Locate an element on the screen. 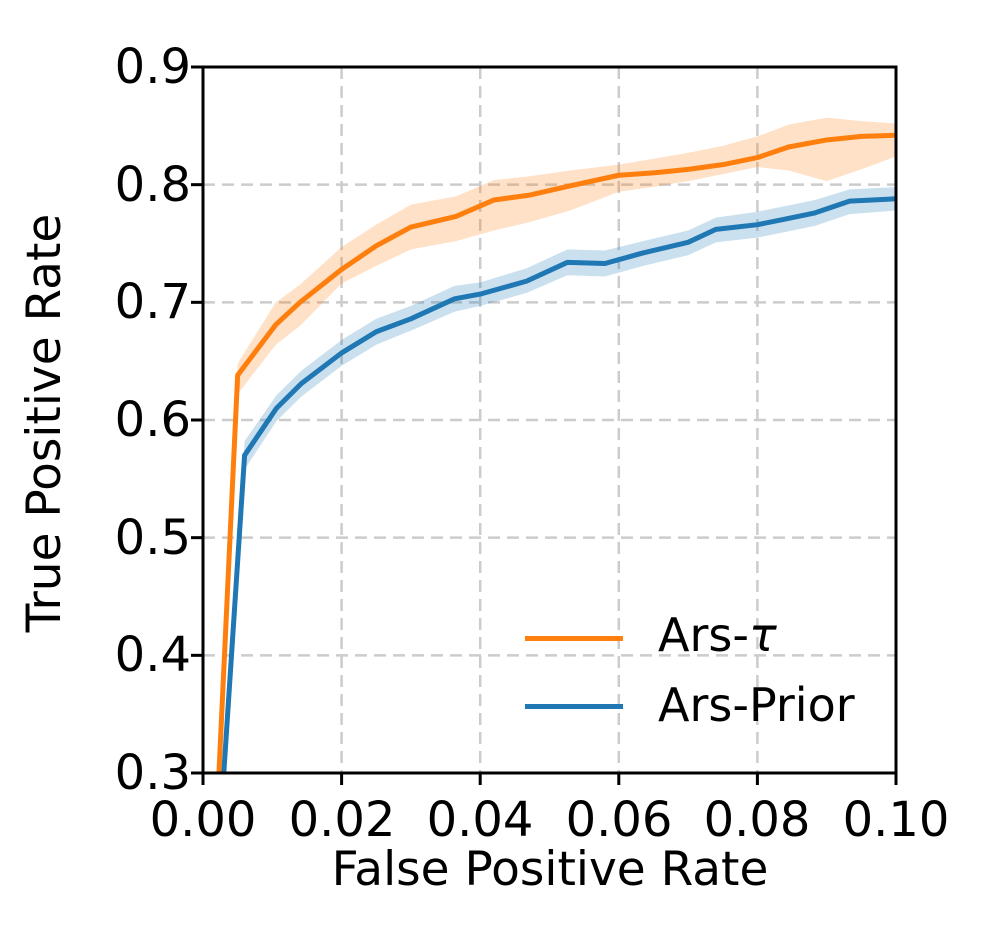  x-tick-label: 0.10 is located at coordinates (896, 820).